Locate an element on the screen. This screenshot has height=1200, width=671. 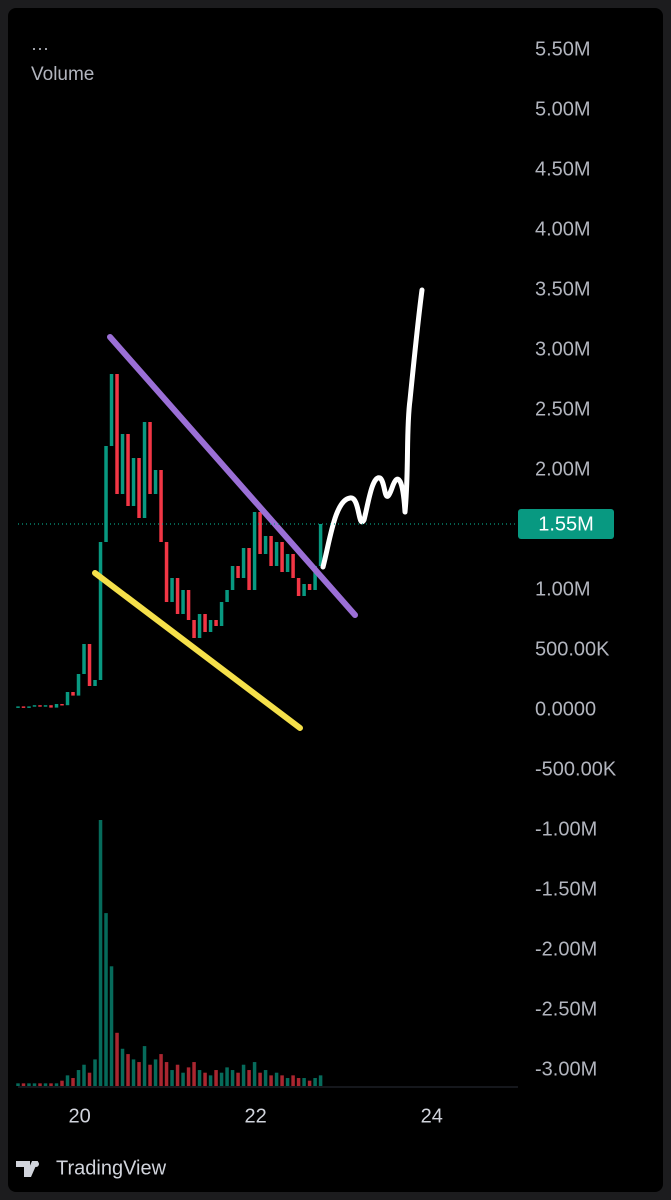
y-tick-label: -3.00M is located at coordinates (566, 1069).